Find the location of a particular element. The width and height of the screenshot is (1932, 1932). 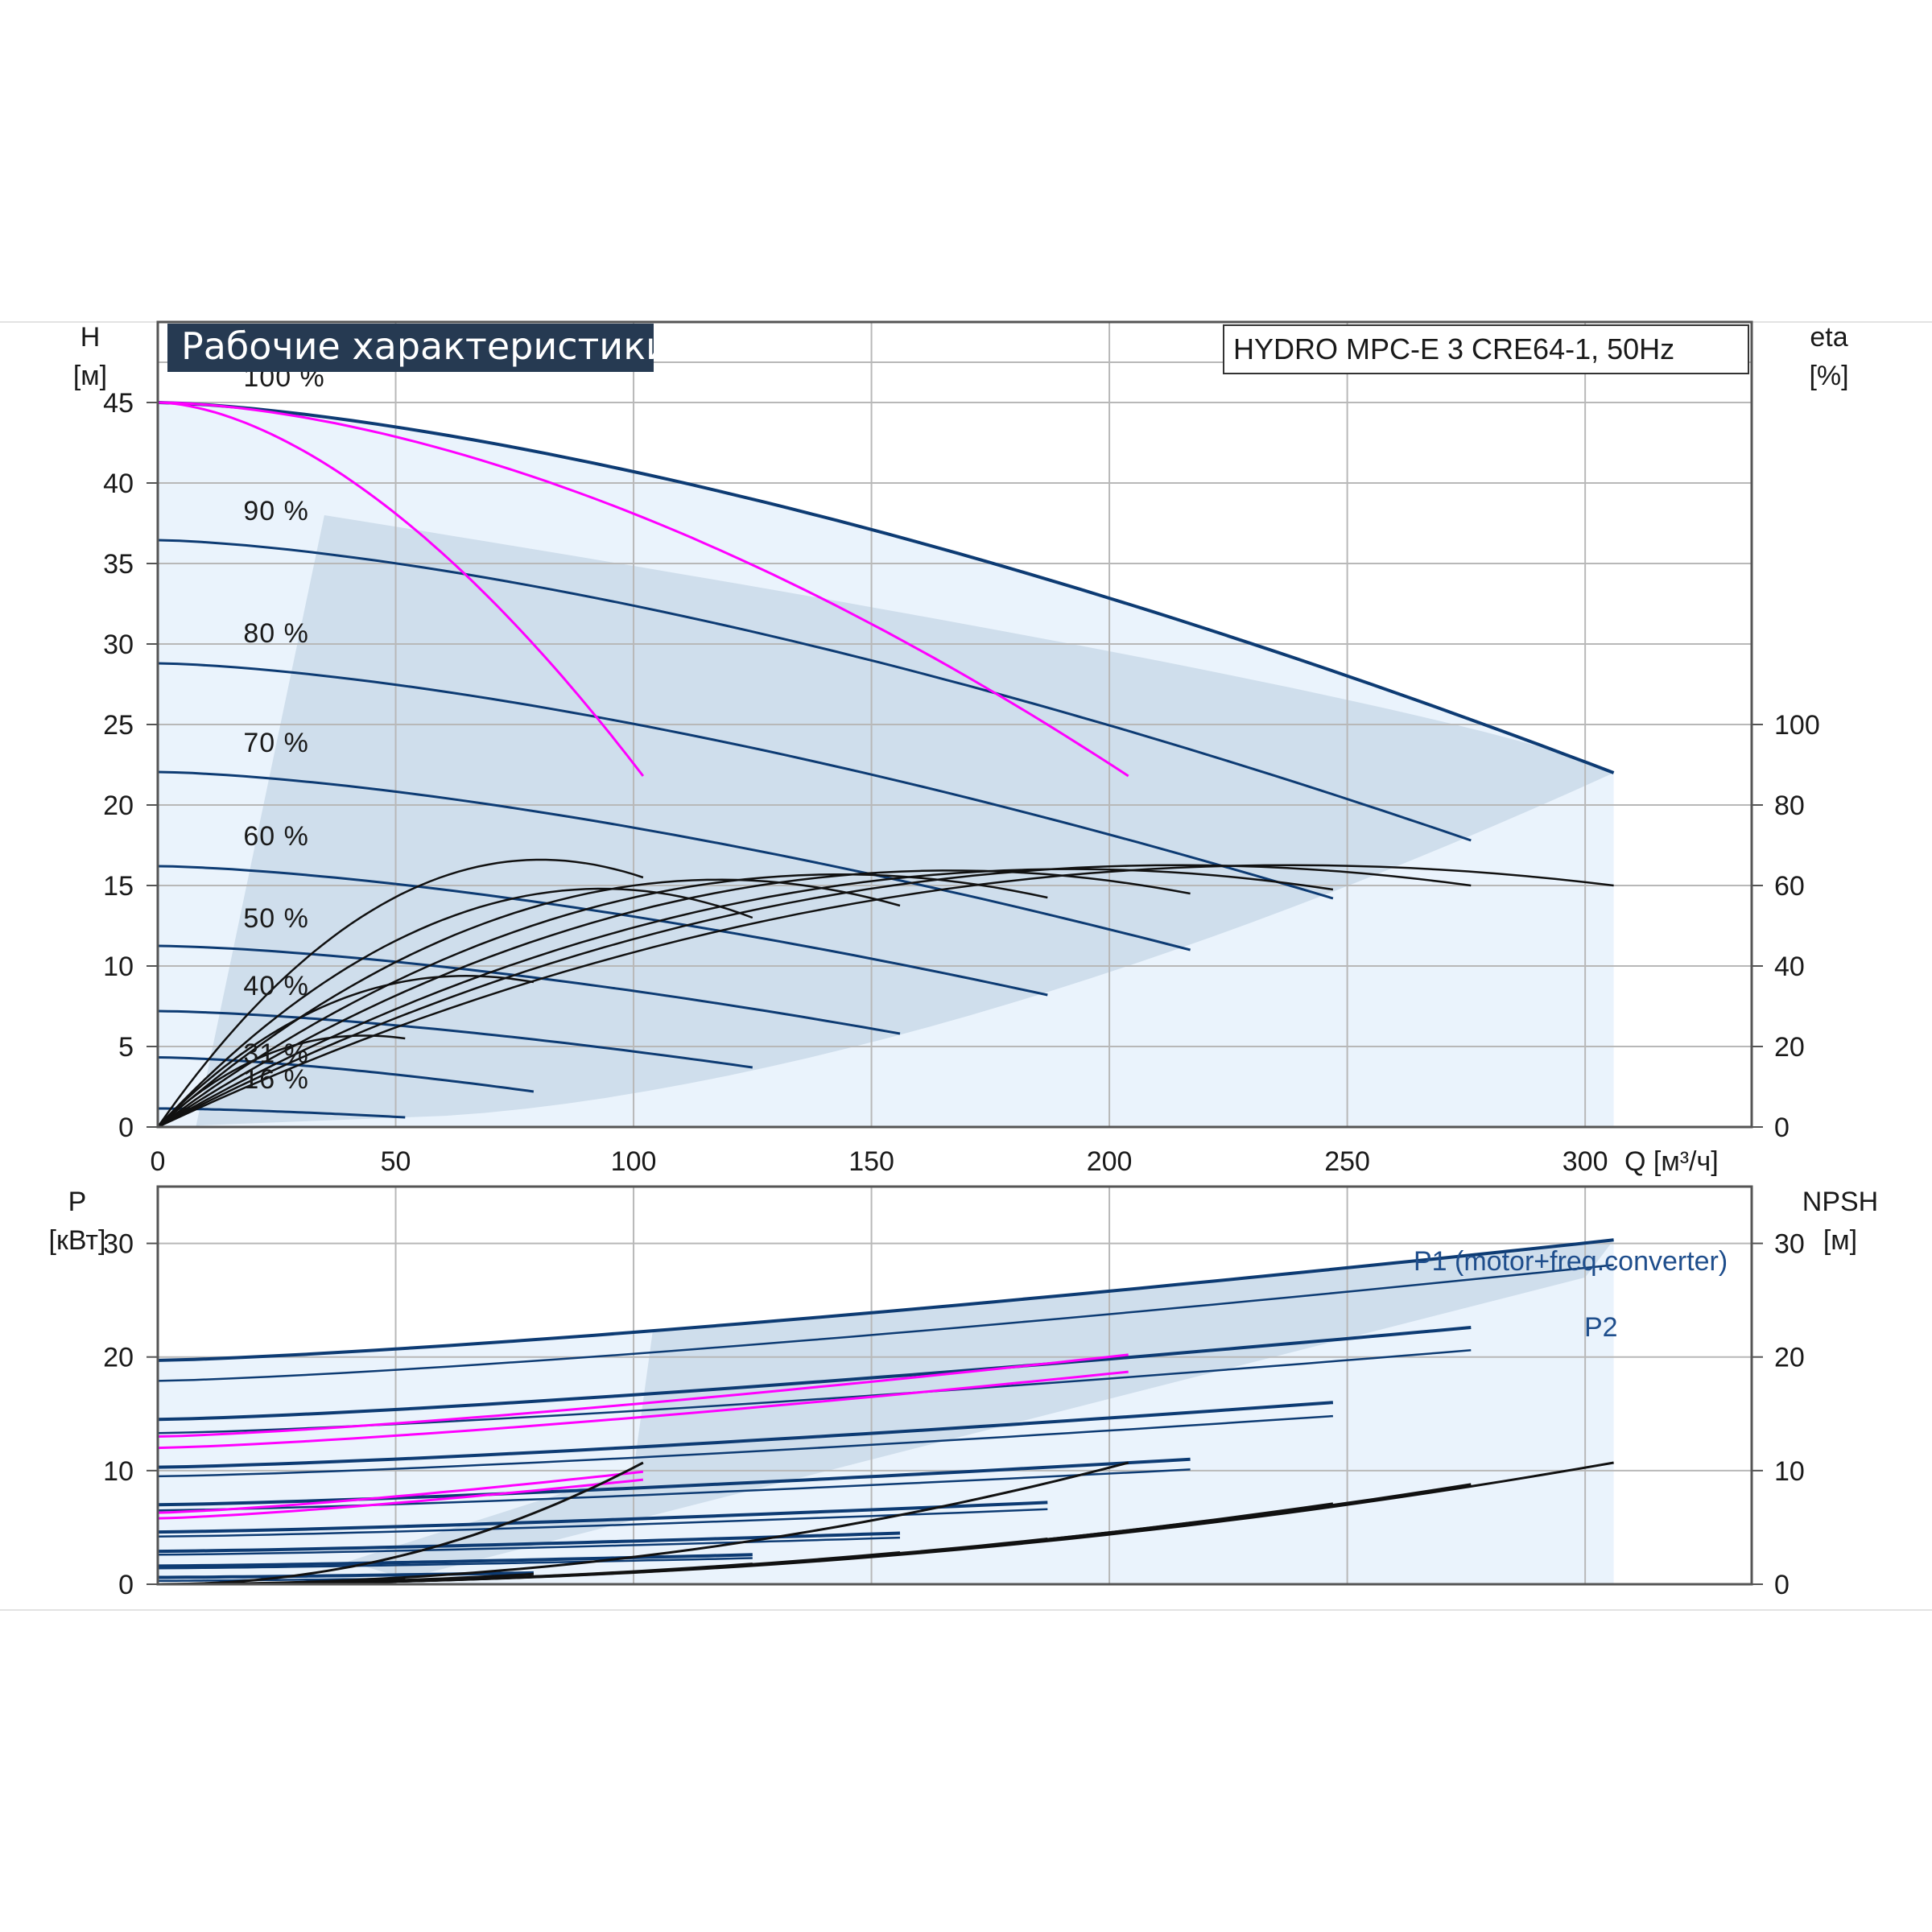

model-box: HYDRO MPC-E 3 CRE64-1, 50Hz is located at coordinates (1486, 349).